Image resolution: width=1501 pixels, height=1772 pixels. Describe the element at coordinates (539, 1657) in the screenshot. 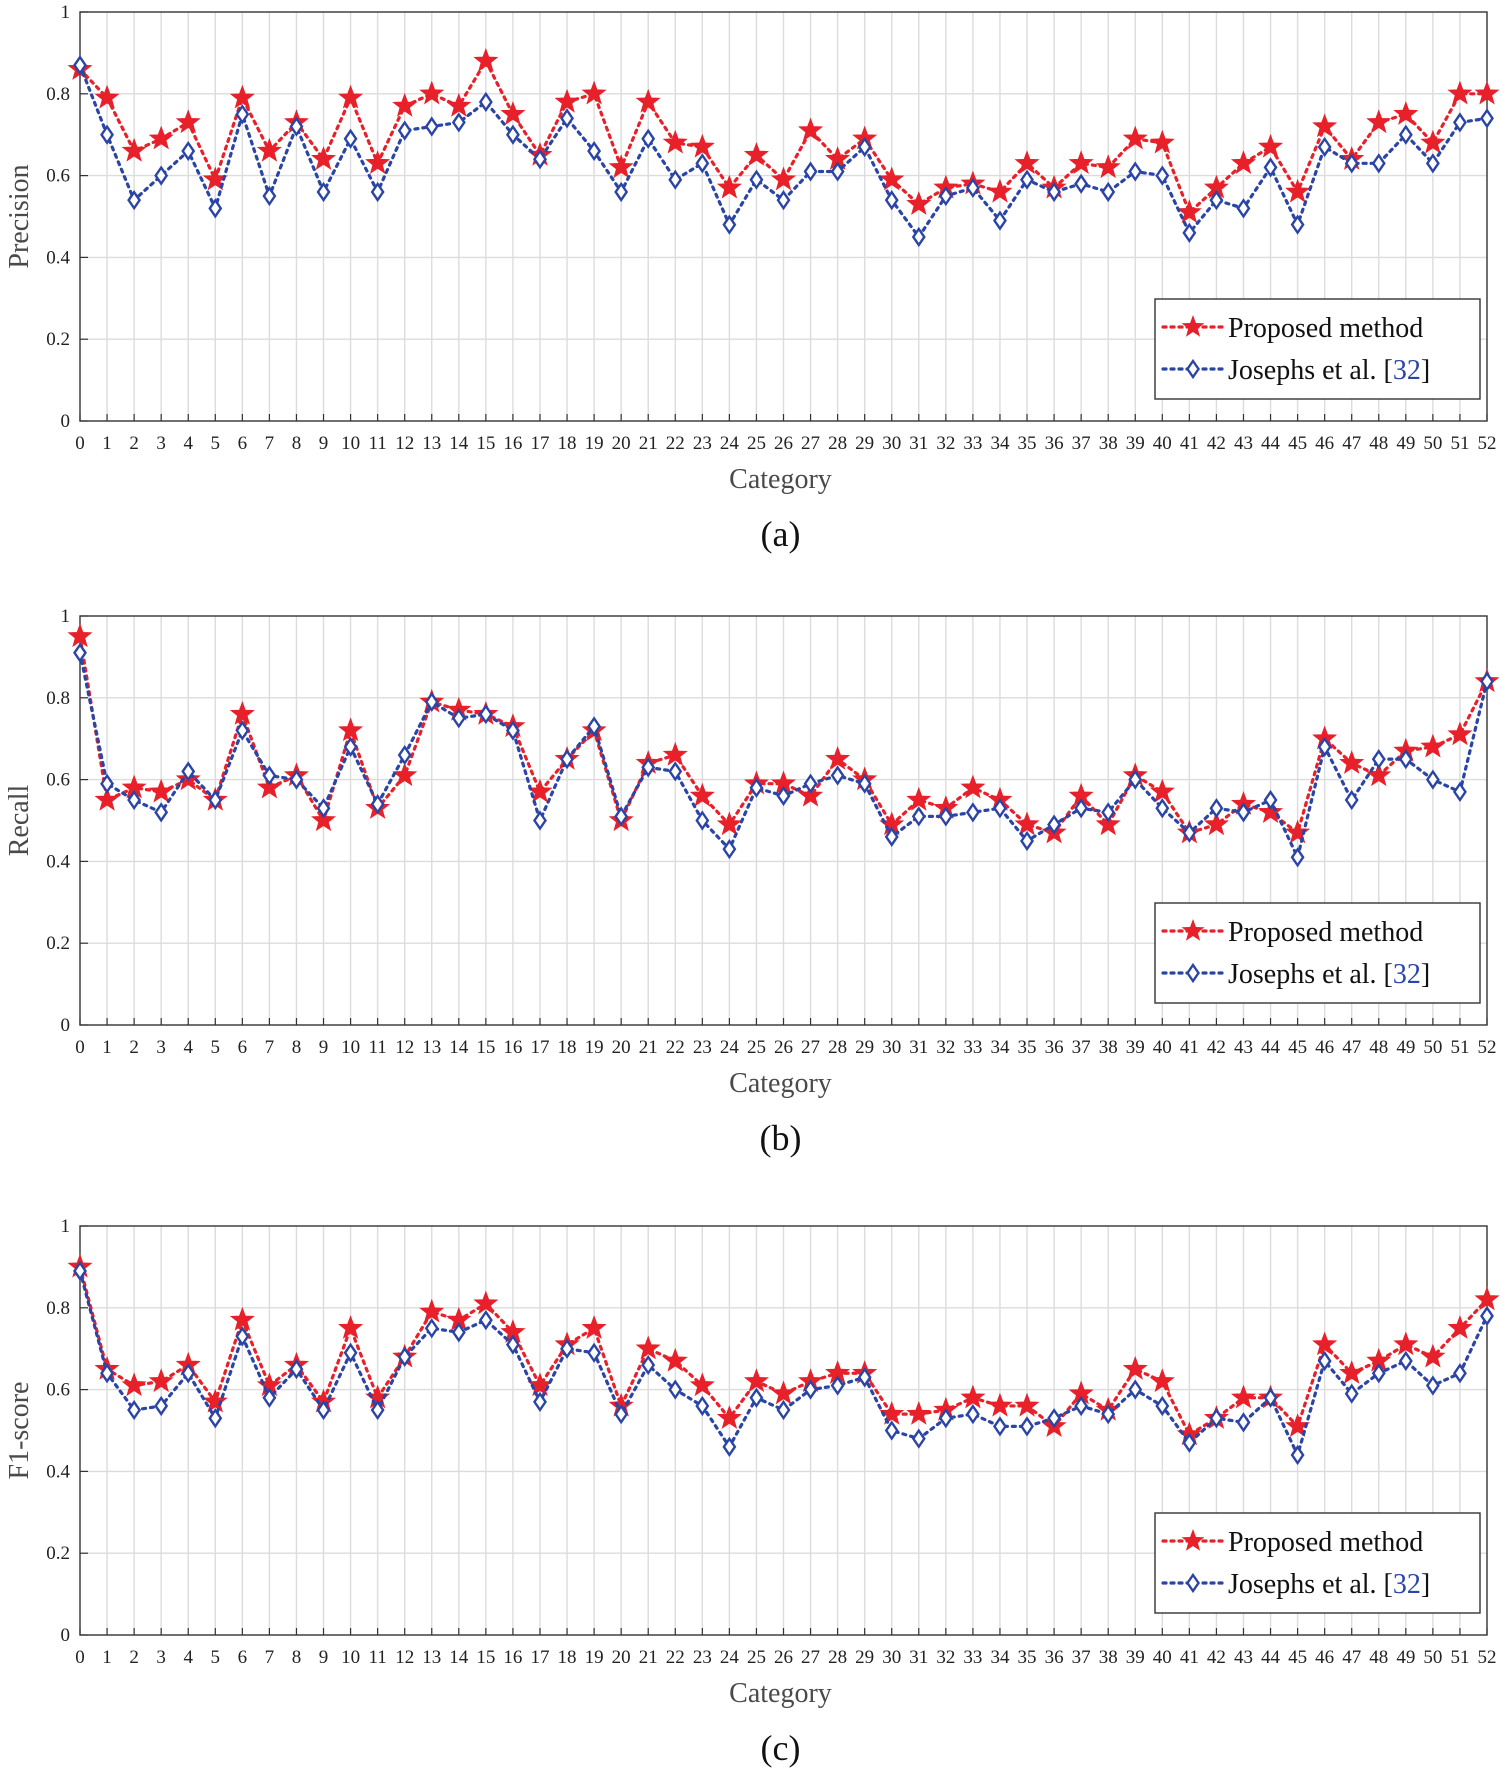

I see `x-tick-label: 17` at that location.